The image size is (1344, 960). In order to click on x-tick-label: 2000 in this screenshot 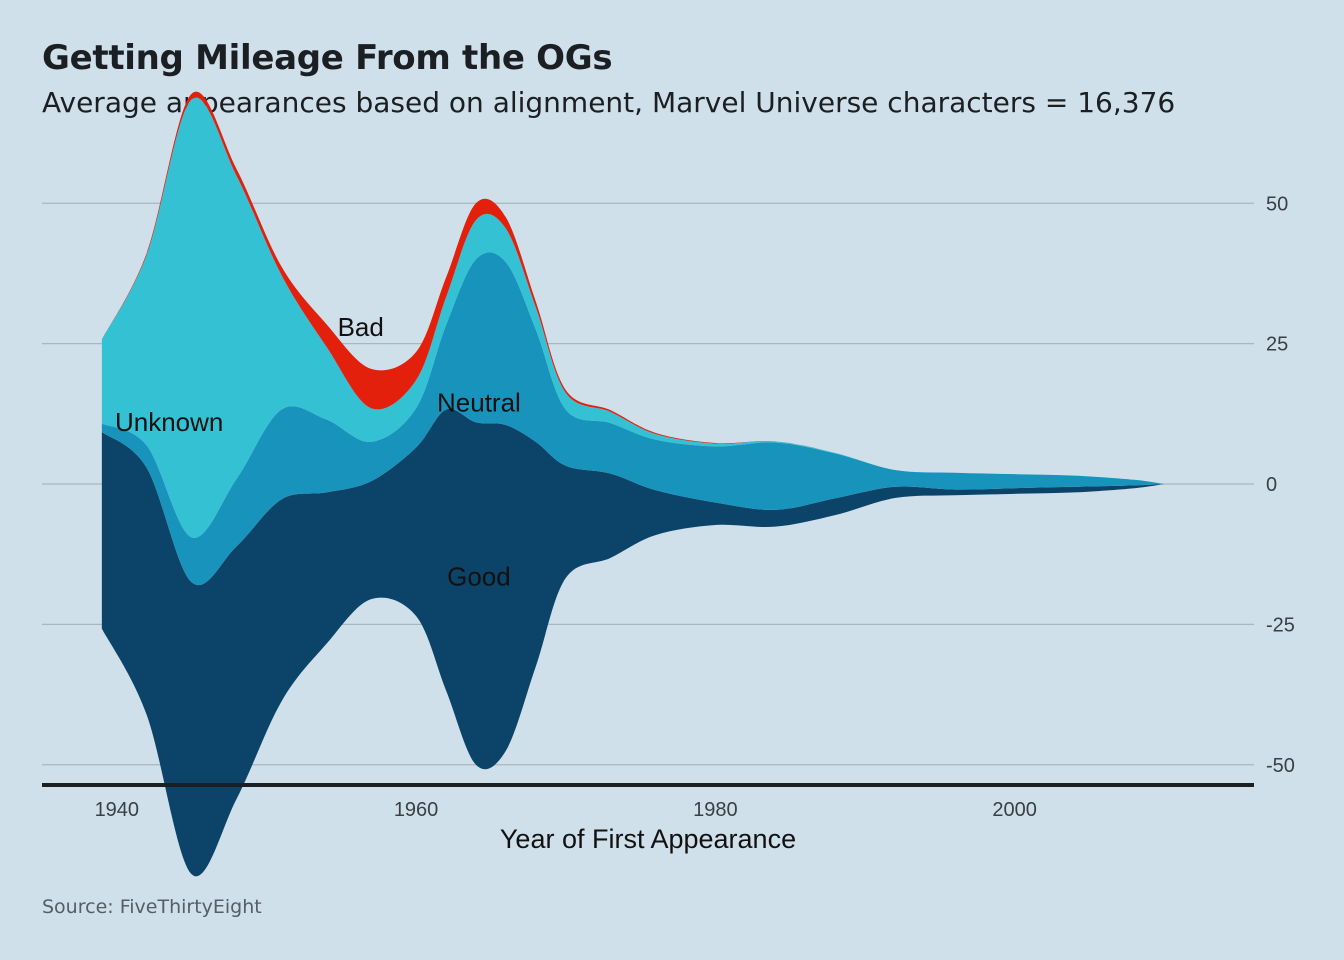, I will do `click(1014, 810)`.